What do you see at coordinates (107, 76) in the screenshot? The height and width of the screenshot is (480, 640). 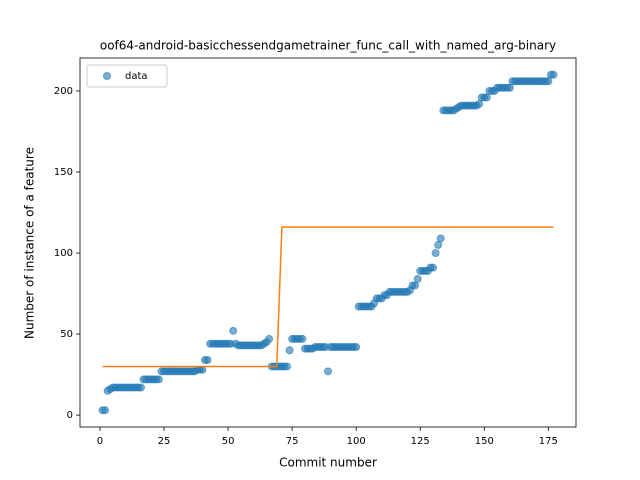 I see `legend-marker` at bounding box center [107, 76].